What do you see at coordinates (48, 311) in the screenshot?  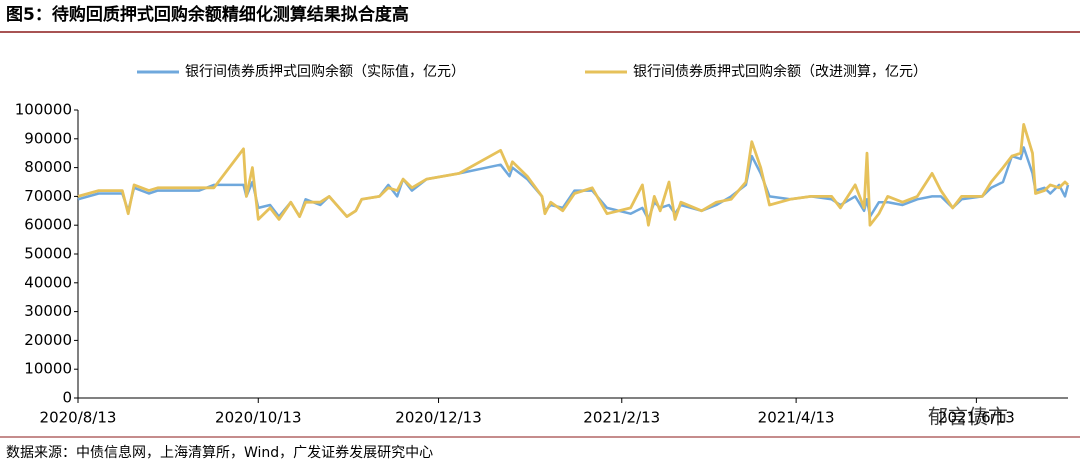 I see `y-tick-label: 30000` at bounding box center [48, 311].